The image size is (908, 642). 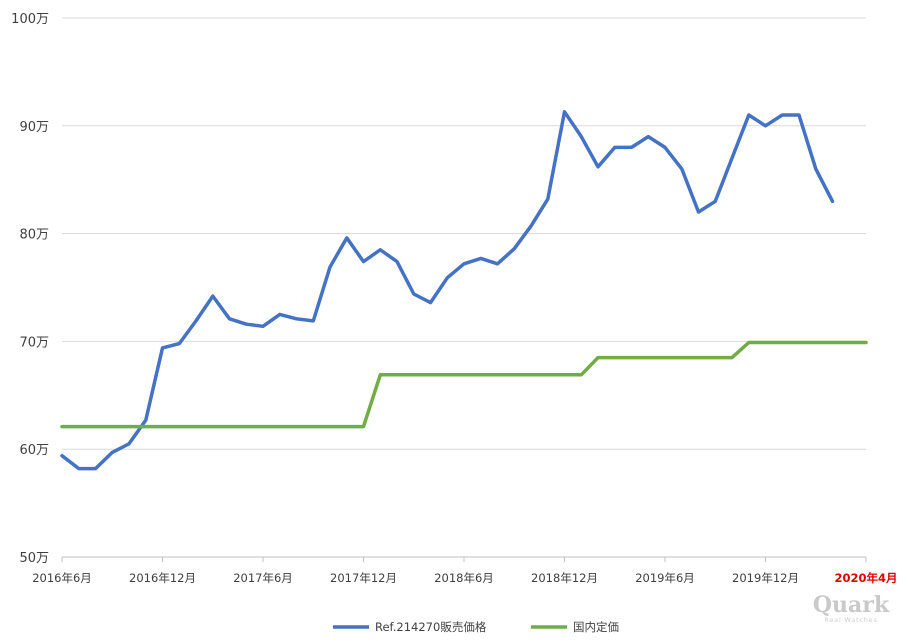 What do you see at coordinates (431, 627) in the screenshot?
I see `legend-label: Ref.214270販売価格` at bounding box center [431, 627].